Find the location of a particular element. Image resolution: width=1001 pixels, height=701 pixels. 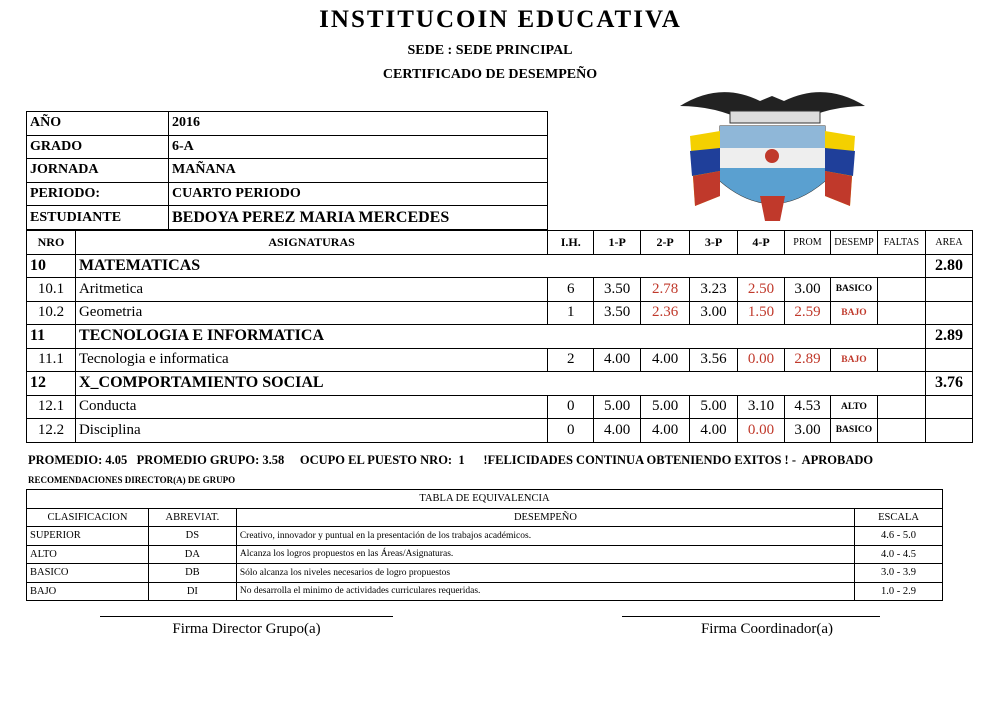

area-grade: 2.80 is located at coordinates (949, 265).